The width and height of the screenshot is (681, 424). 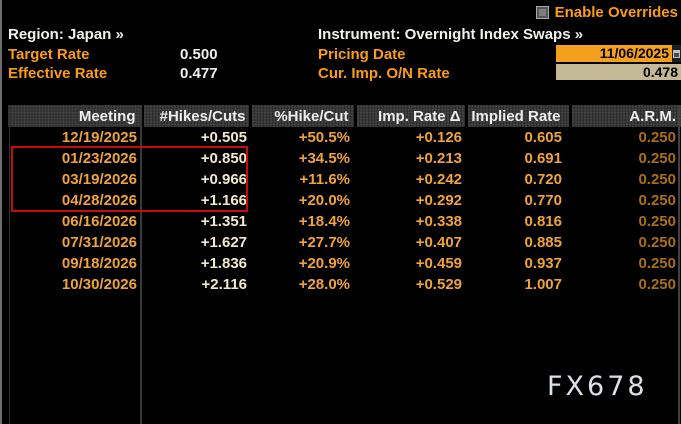 I want to click on cell-implied-rate: 0.885, so click(x=543, y=242).